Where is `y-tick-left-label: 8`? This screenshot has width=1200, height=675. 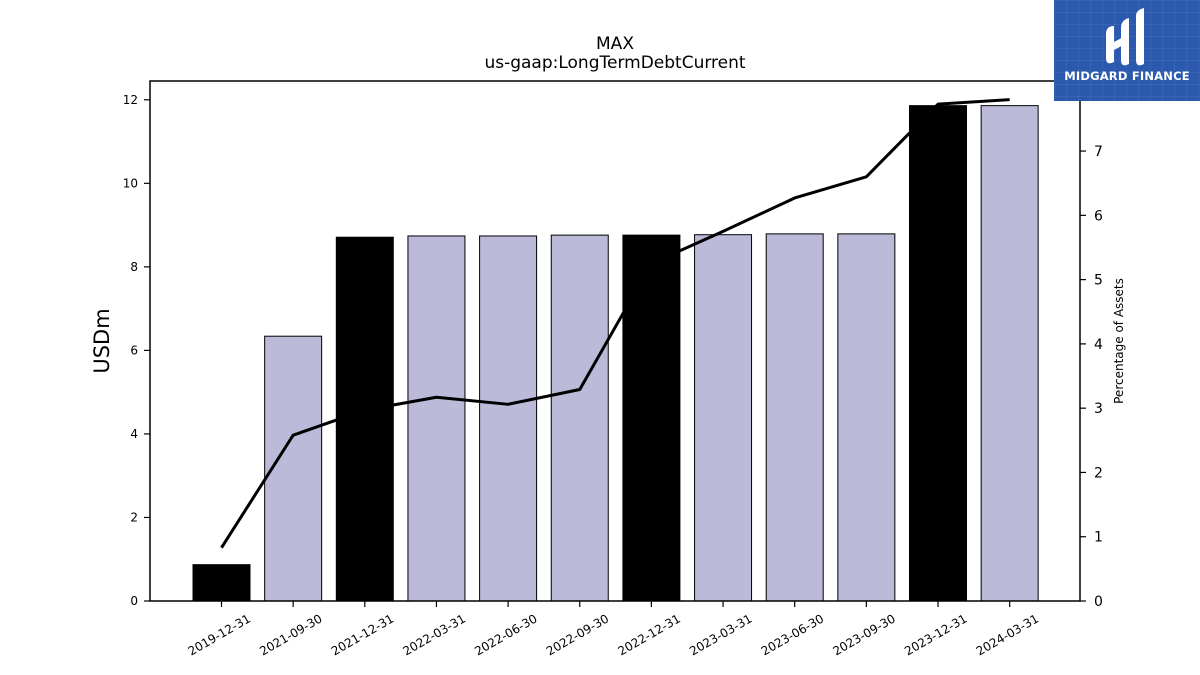 y-tick-left-label: 8 is located at coordinates (134, 267).